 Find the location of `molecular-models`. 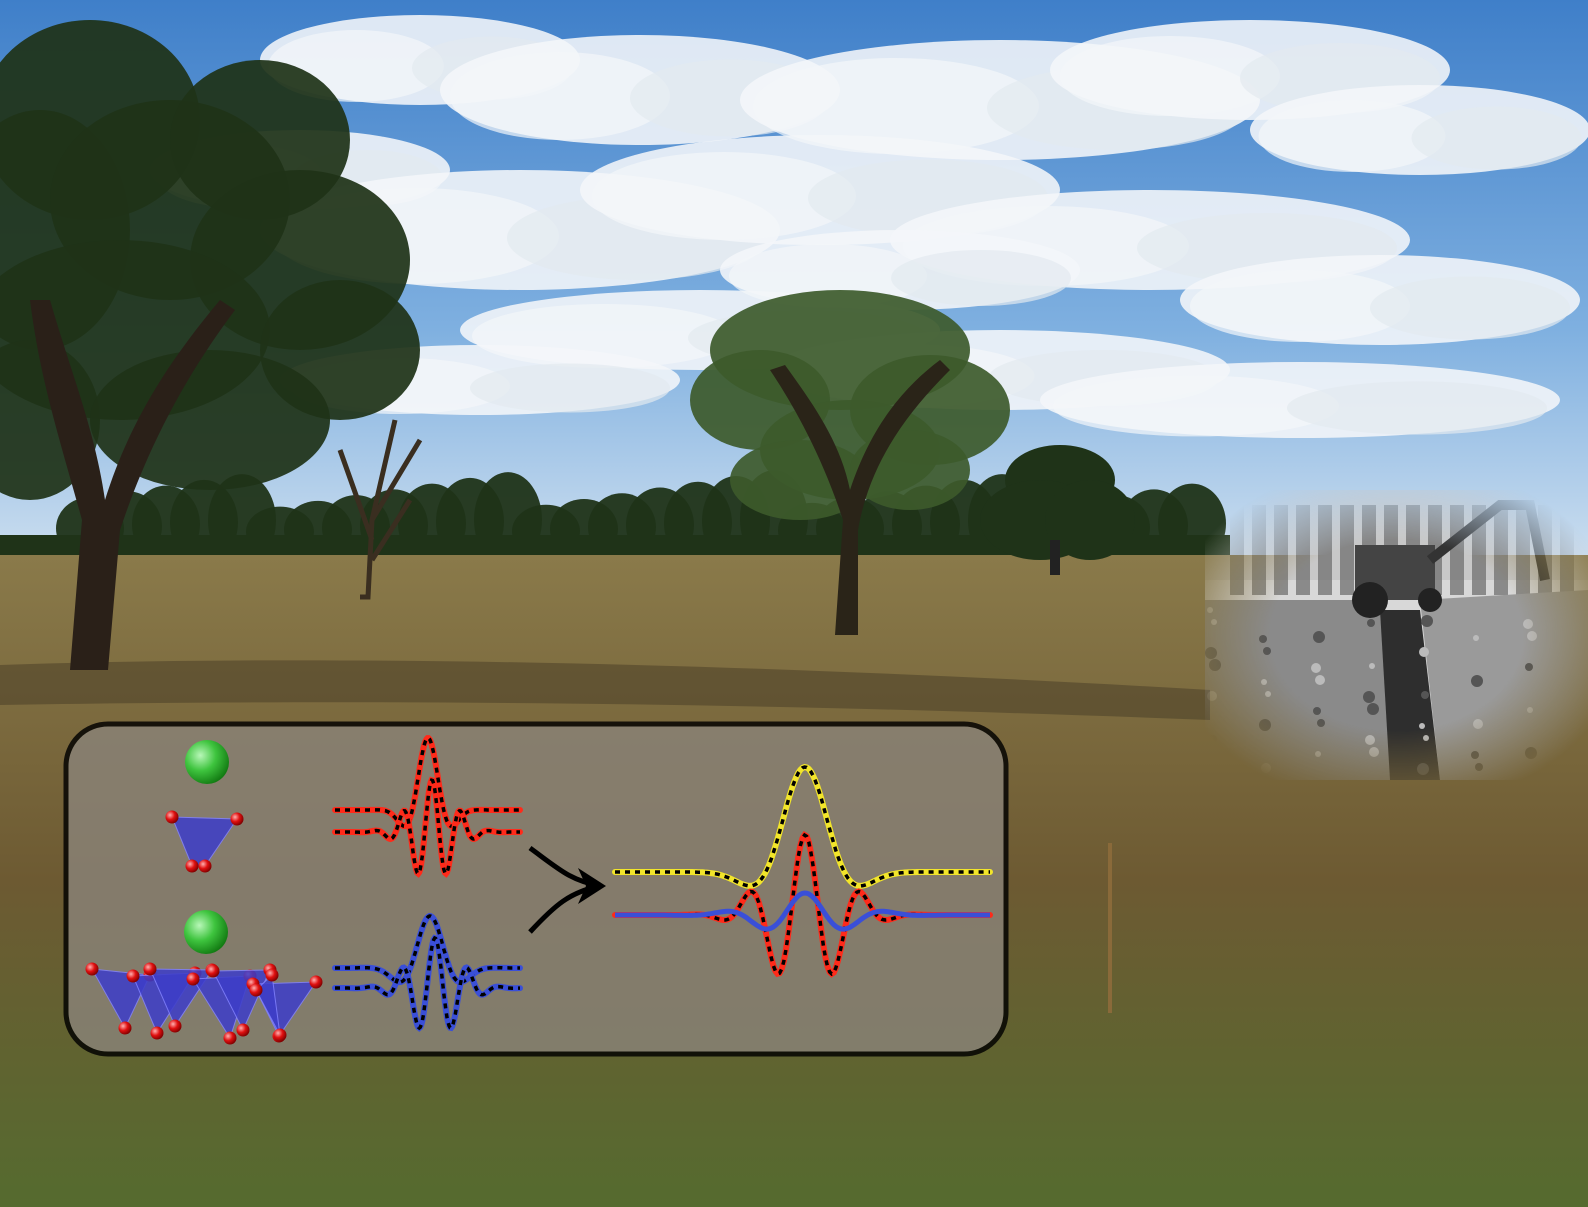

molecular-models is located at coordinates (204, 892).